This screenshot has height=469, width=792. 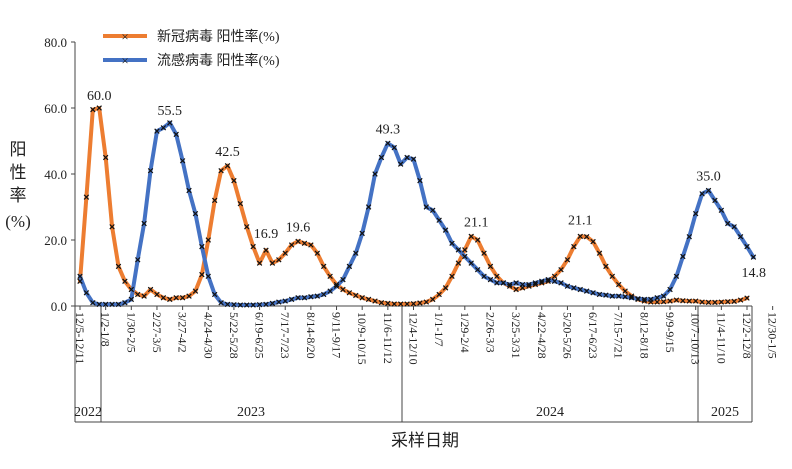 I want to click on x-tick-label: 2/27-3/5, so click(x=157, y=332).